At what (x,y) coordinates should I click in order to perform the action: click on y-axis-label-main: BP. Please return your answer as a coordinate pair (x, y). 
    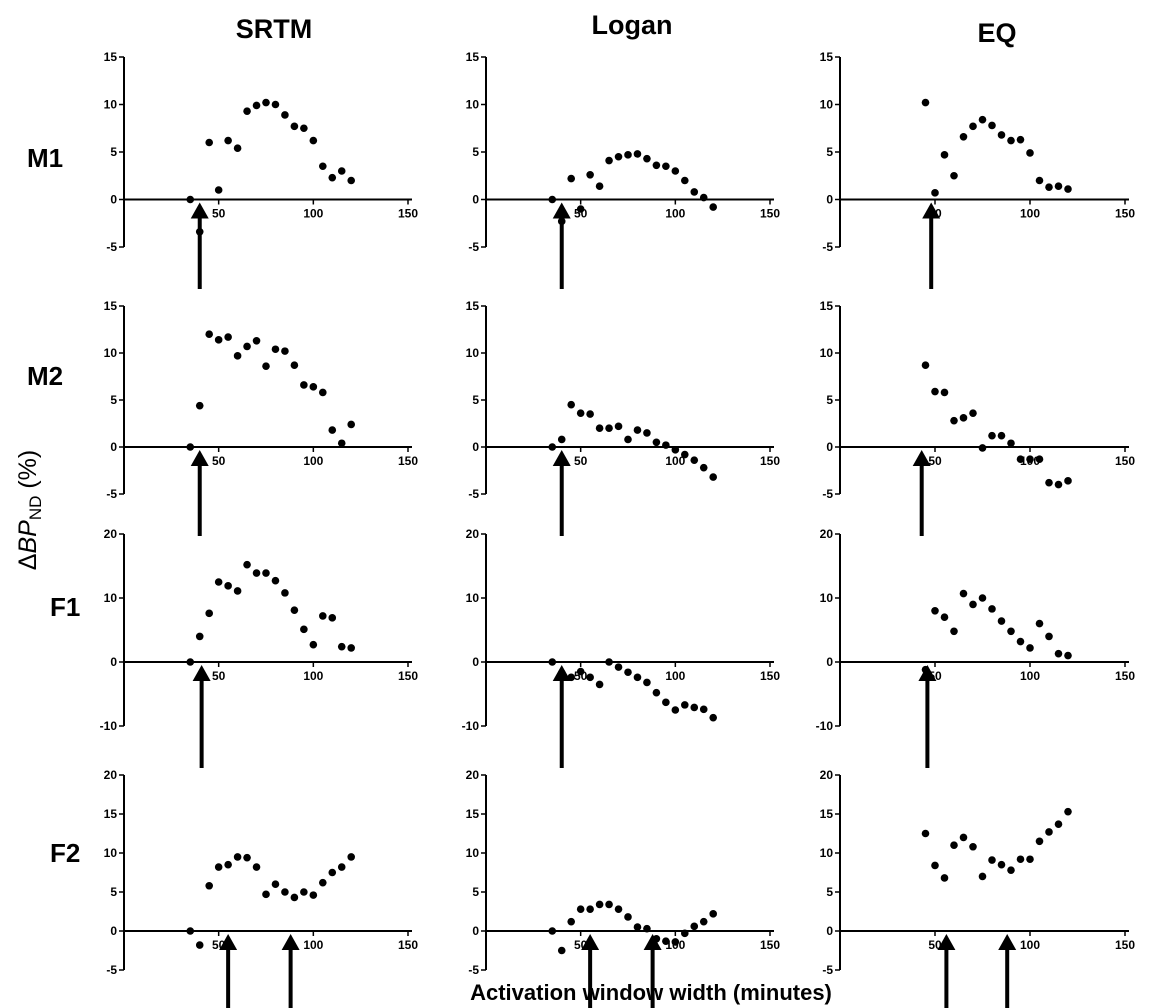
    Looking at the image, I should click on (28, 537).